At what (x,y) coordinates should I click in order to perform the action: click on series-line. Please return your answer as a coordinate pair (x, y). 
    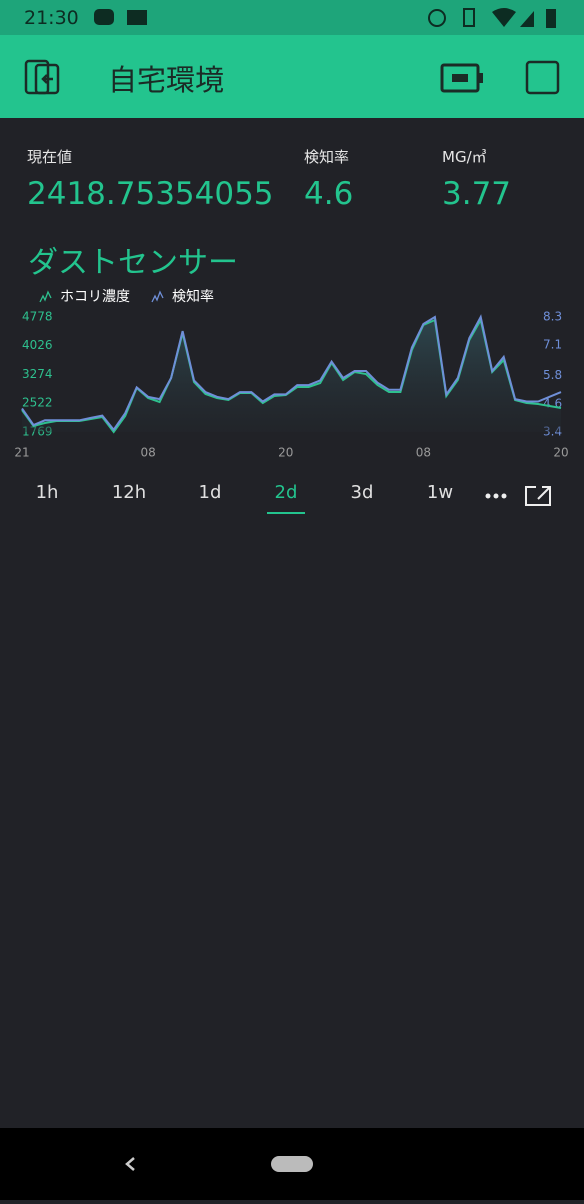
    Looking at the image, I should click on (291, 373).